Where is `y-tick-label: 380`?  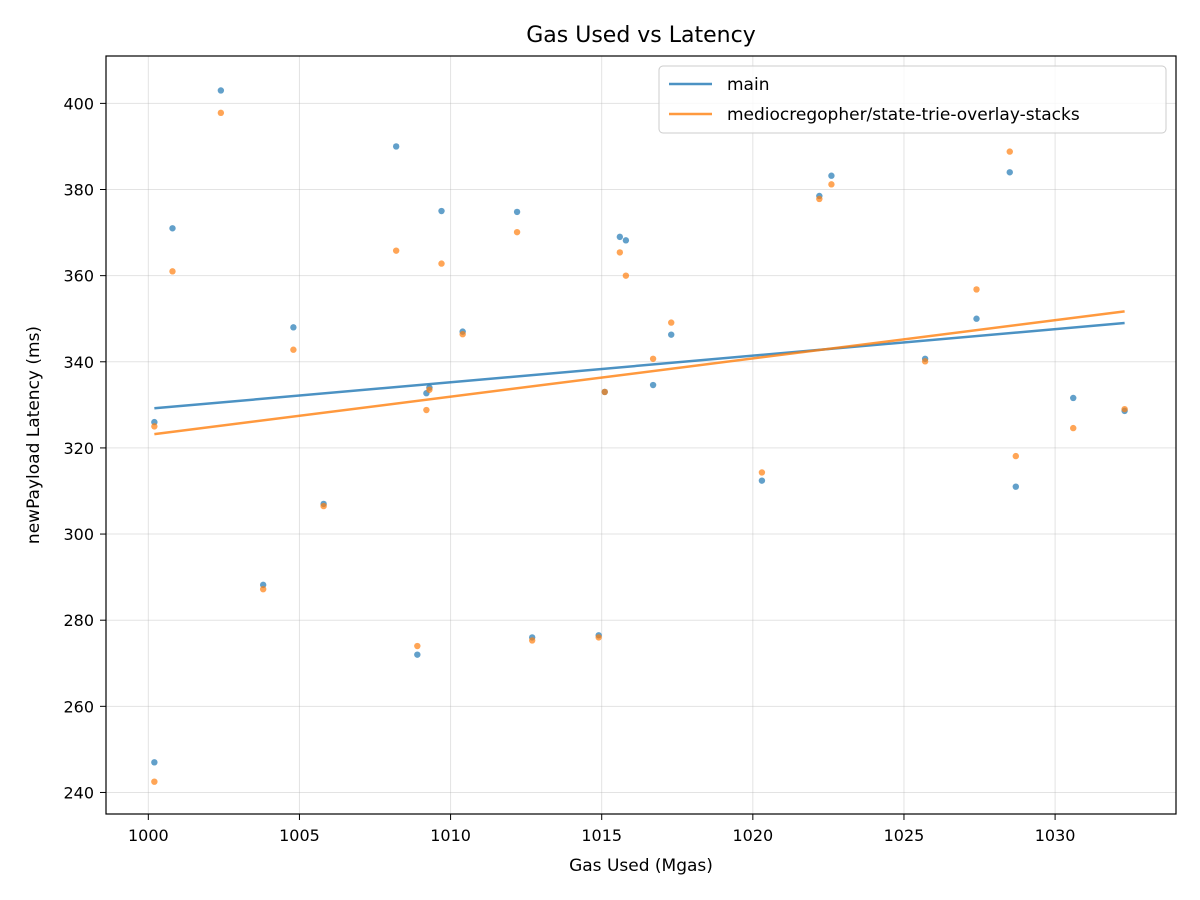
y-tick-label: 380 is located at coordinates (78, 190).